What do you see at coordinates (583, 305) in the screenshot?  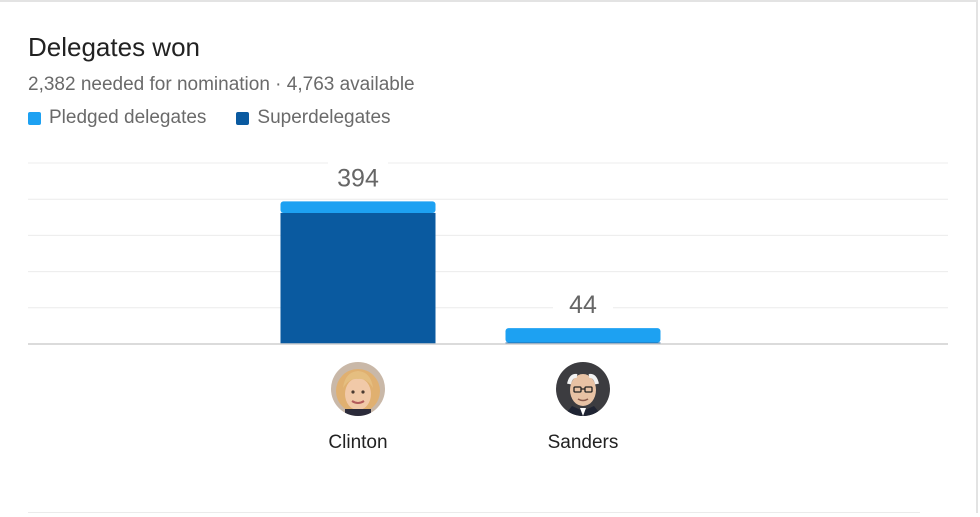 I see `bar-total-label-sanders: 44` at bounding box center [583, 305].